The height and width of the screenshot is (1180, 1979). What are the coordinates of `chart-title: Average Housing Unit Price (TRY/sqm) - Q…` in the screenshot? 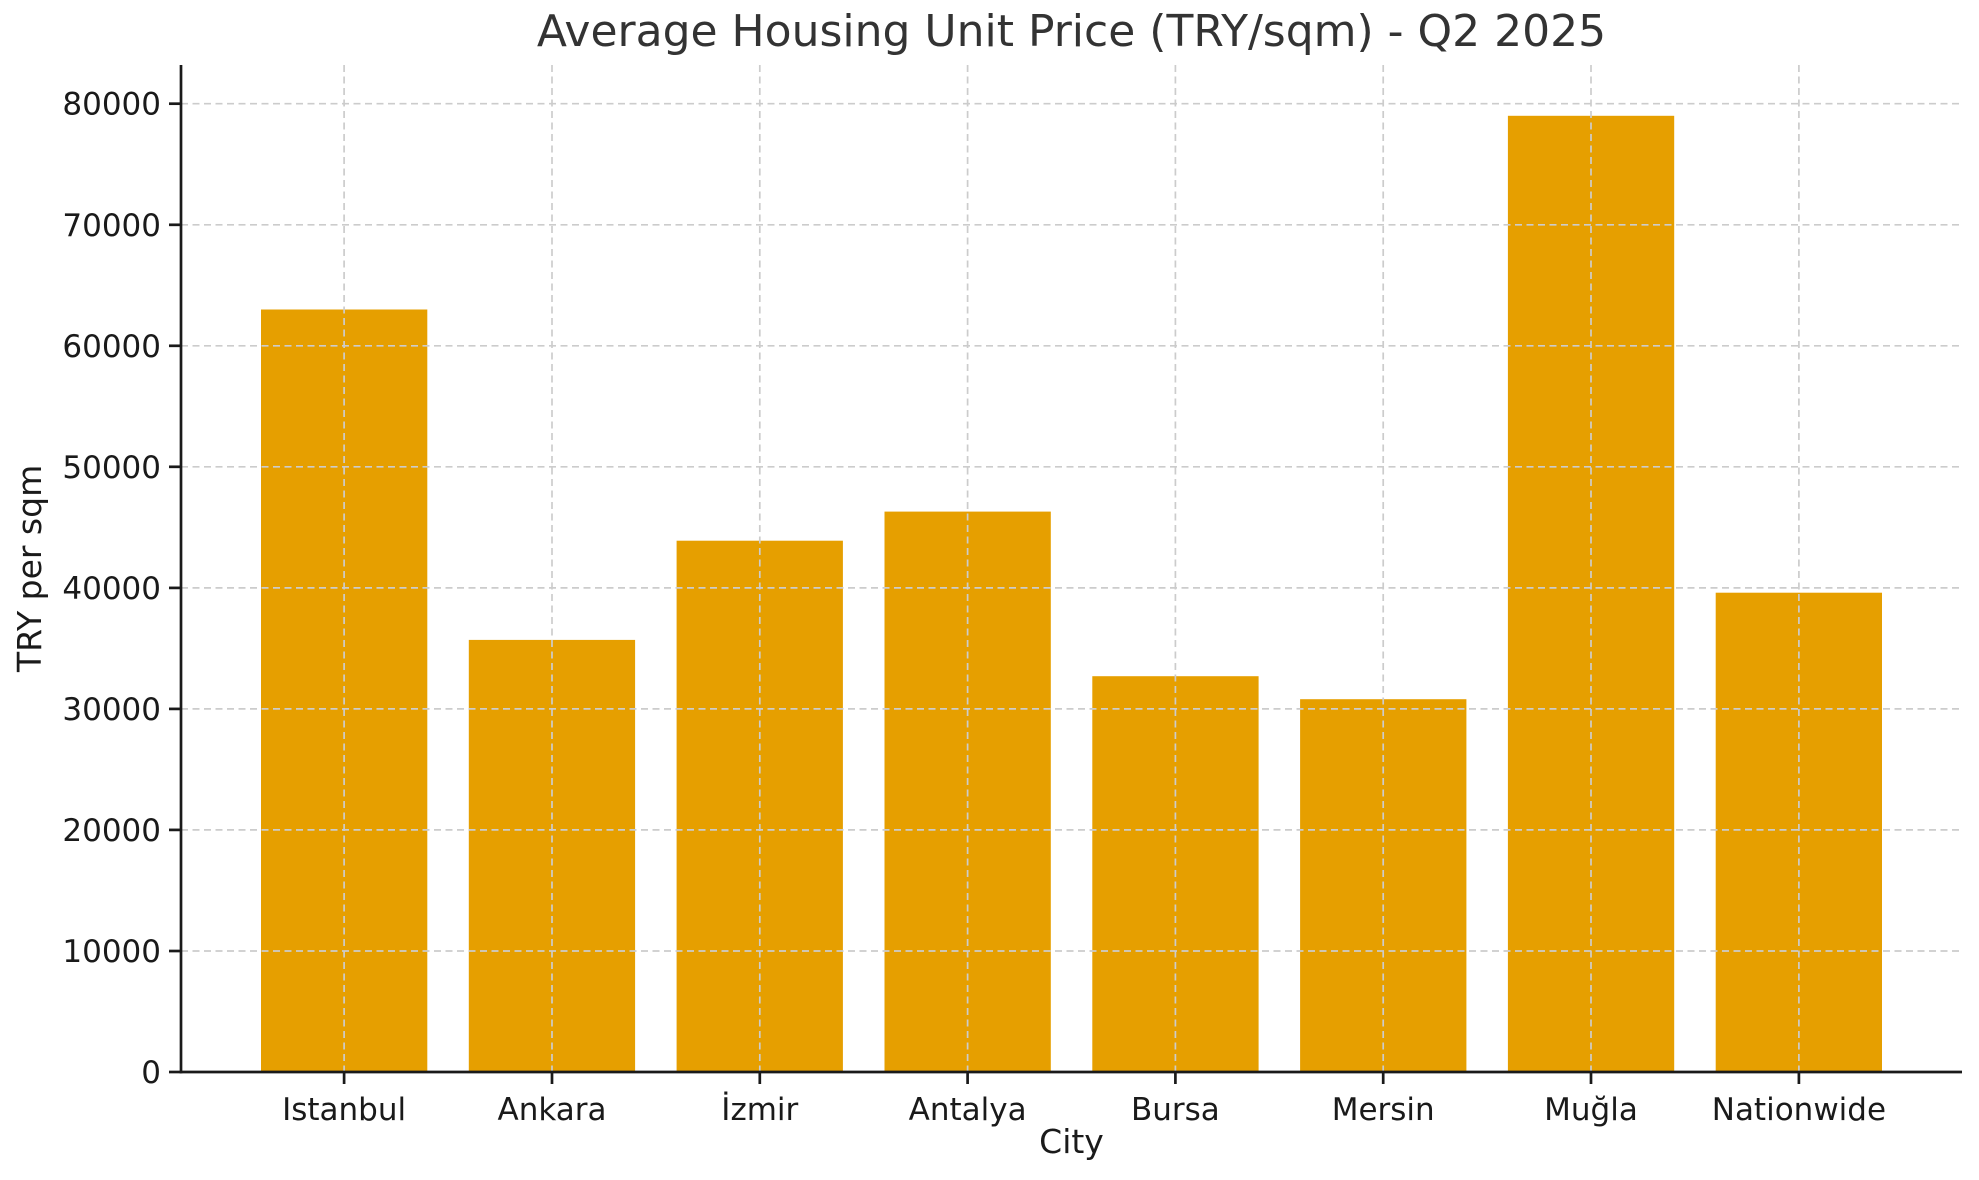 It's located at (1071, 31).